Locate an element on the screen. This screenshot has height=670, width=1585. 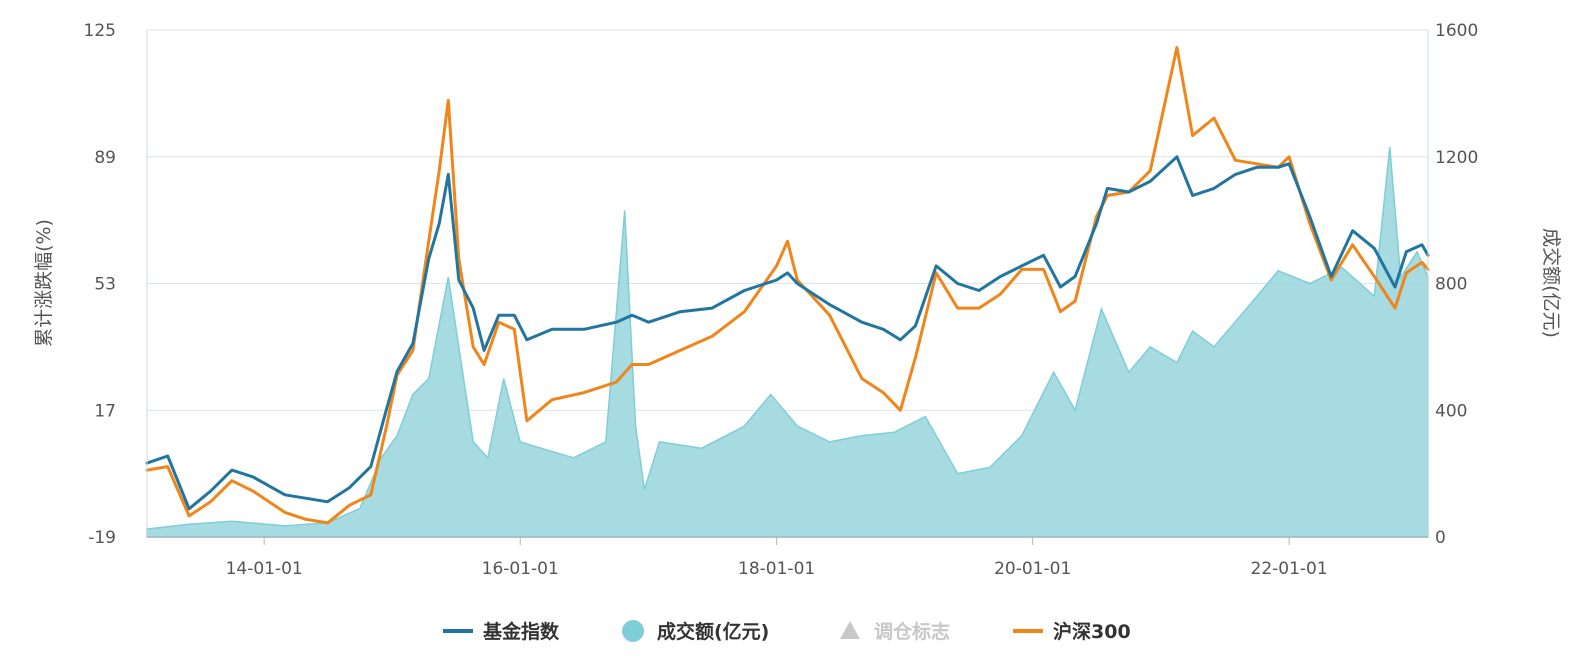
x-tick-label: 18-01-01 is located at coordinates (776, 569).